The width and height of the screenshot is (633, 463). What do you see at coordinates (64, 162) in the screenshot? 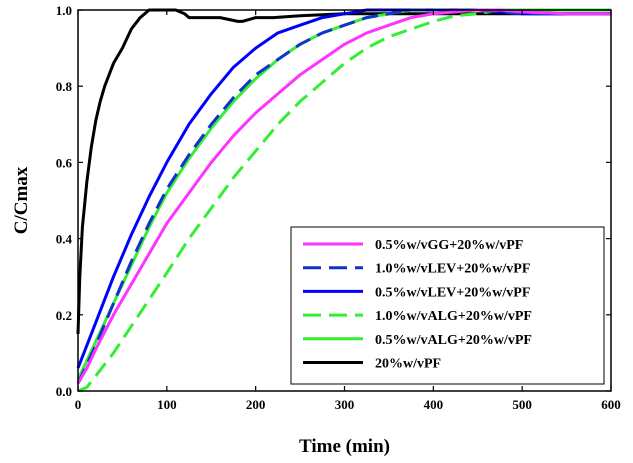
I see `y-tick-label: 0.6` at bounding box center [64, 162].